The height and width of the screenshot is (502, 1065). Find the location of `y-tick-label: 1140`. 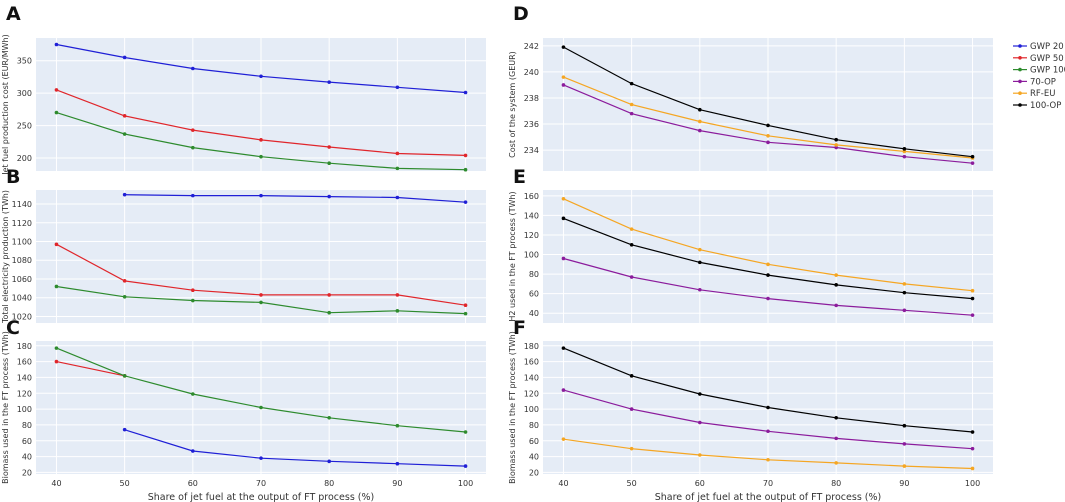

y-tick-label: 1140 is located at coordinates (22, 204).